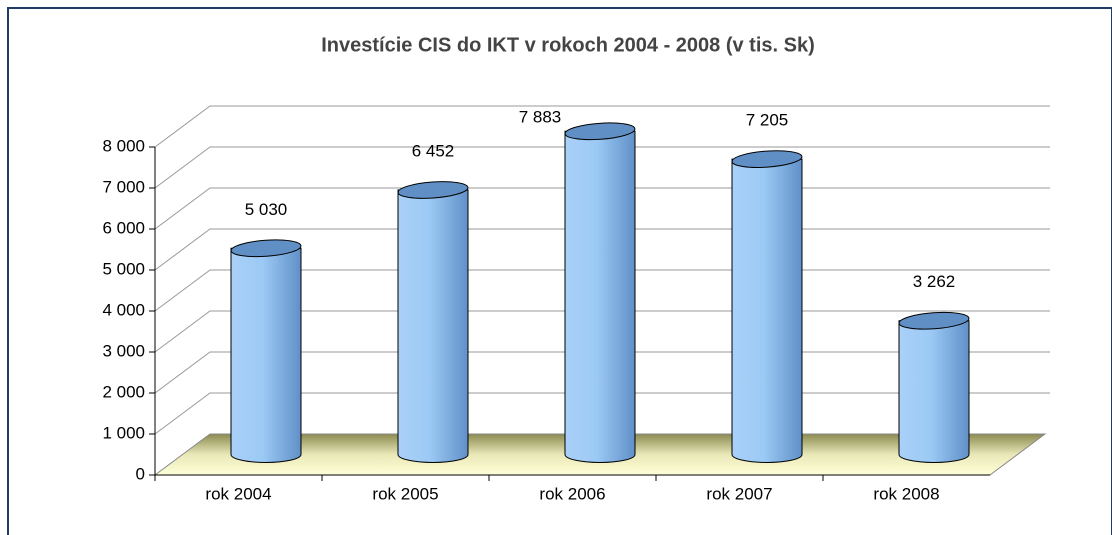  I want to click on y-tick-label: 4 000, so click(123, 309).